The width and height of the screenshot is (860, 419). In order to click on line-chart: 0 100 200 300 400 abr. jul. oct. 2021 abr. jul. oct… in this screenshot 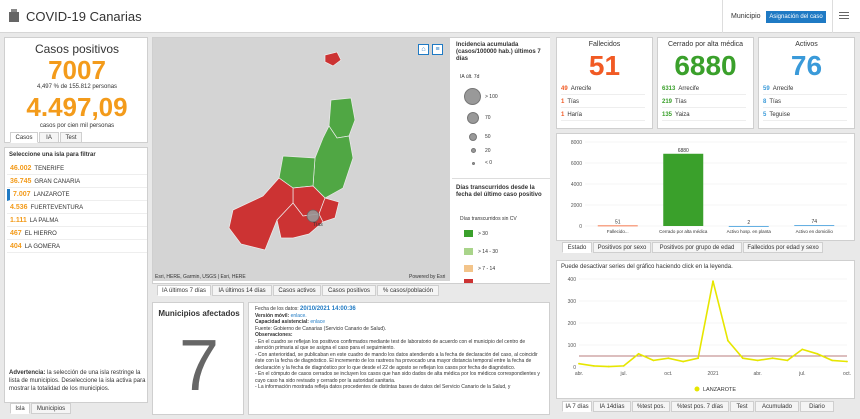, I will do `click(705, 335)`.